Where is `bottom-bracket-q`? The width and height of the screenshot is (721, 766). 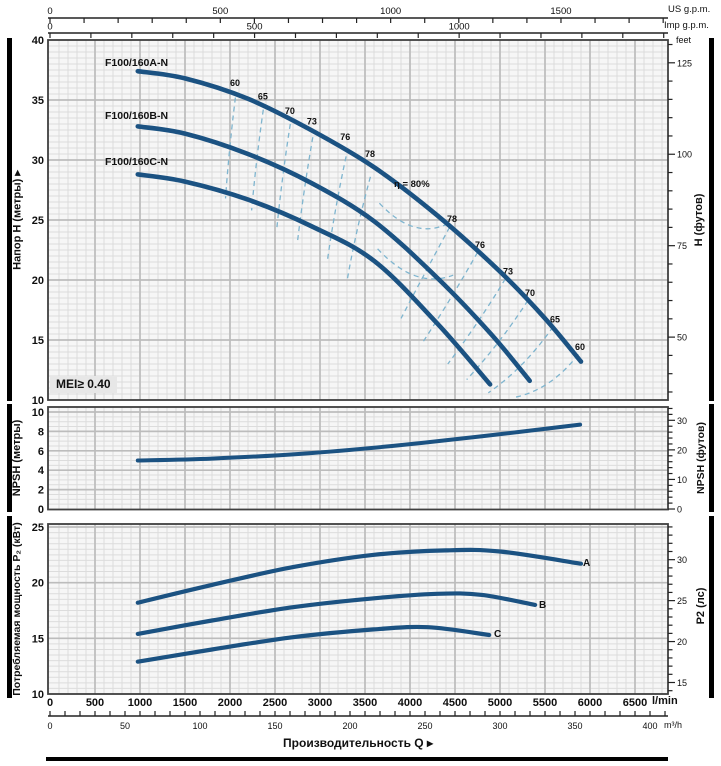 bottom-bracket-q is located at coordinates (357, 759).